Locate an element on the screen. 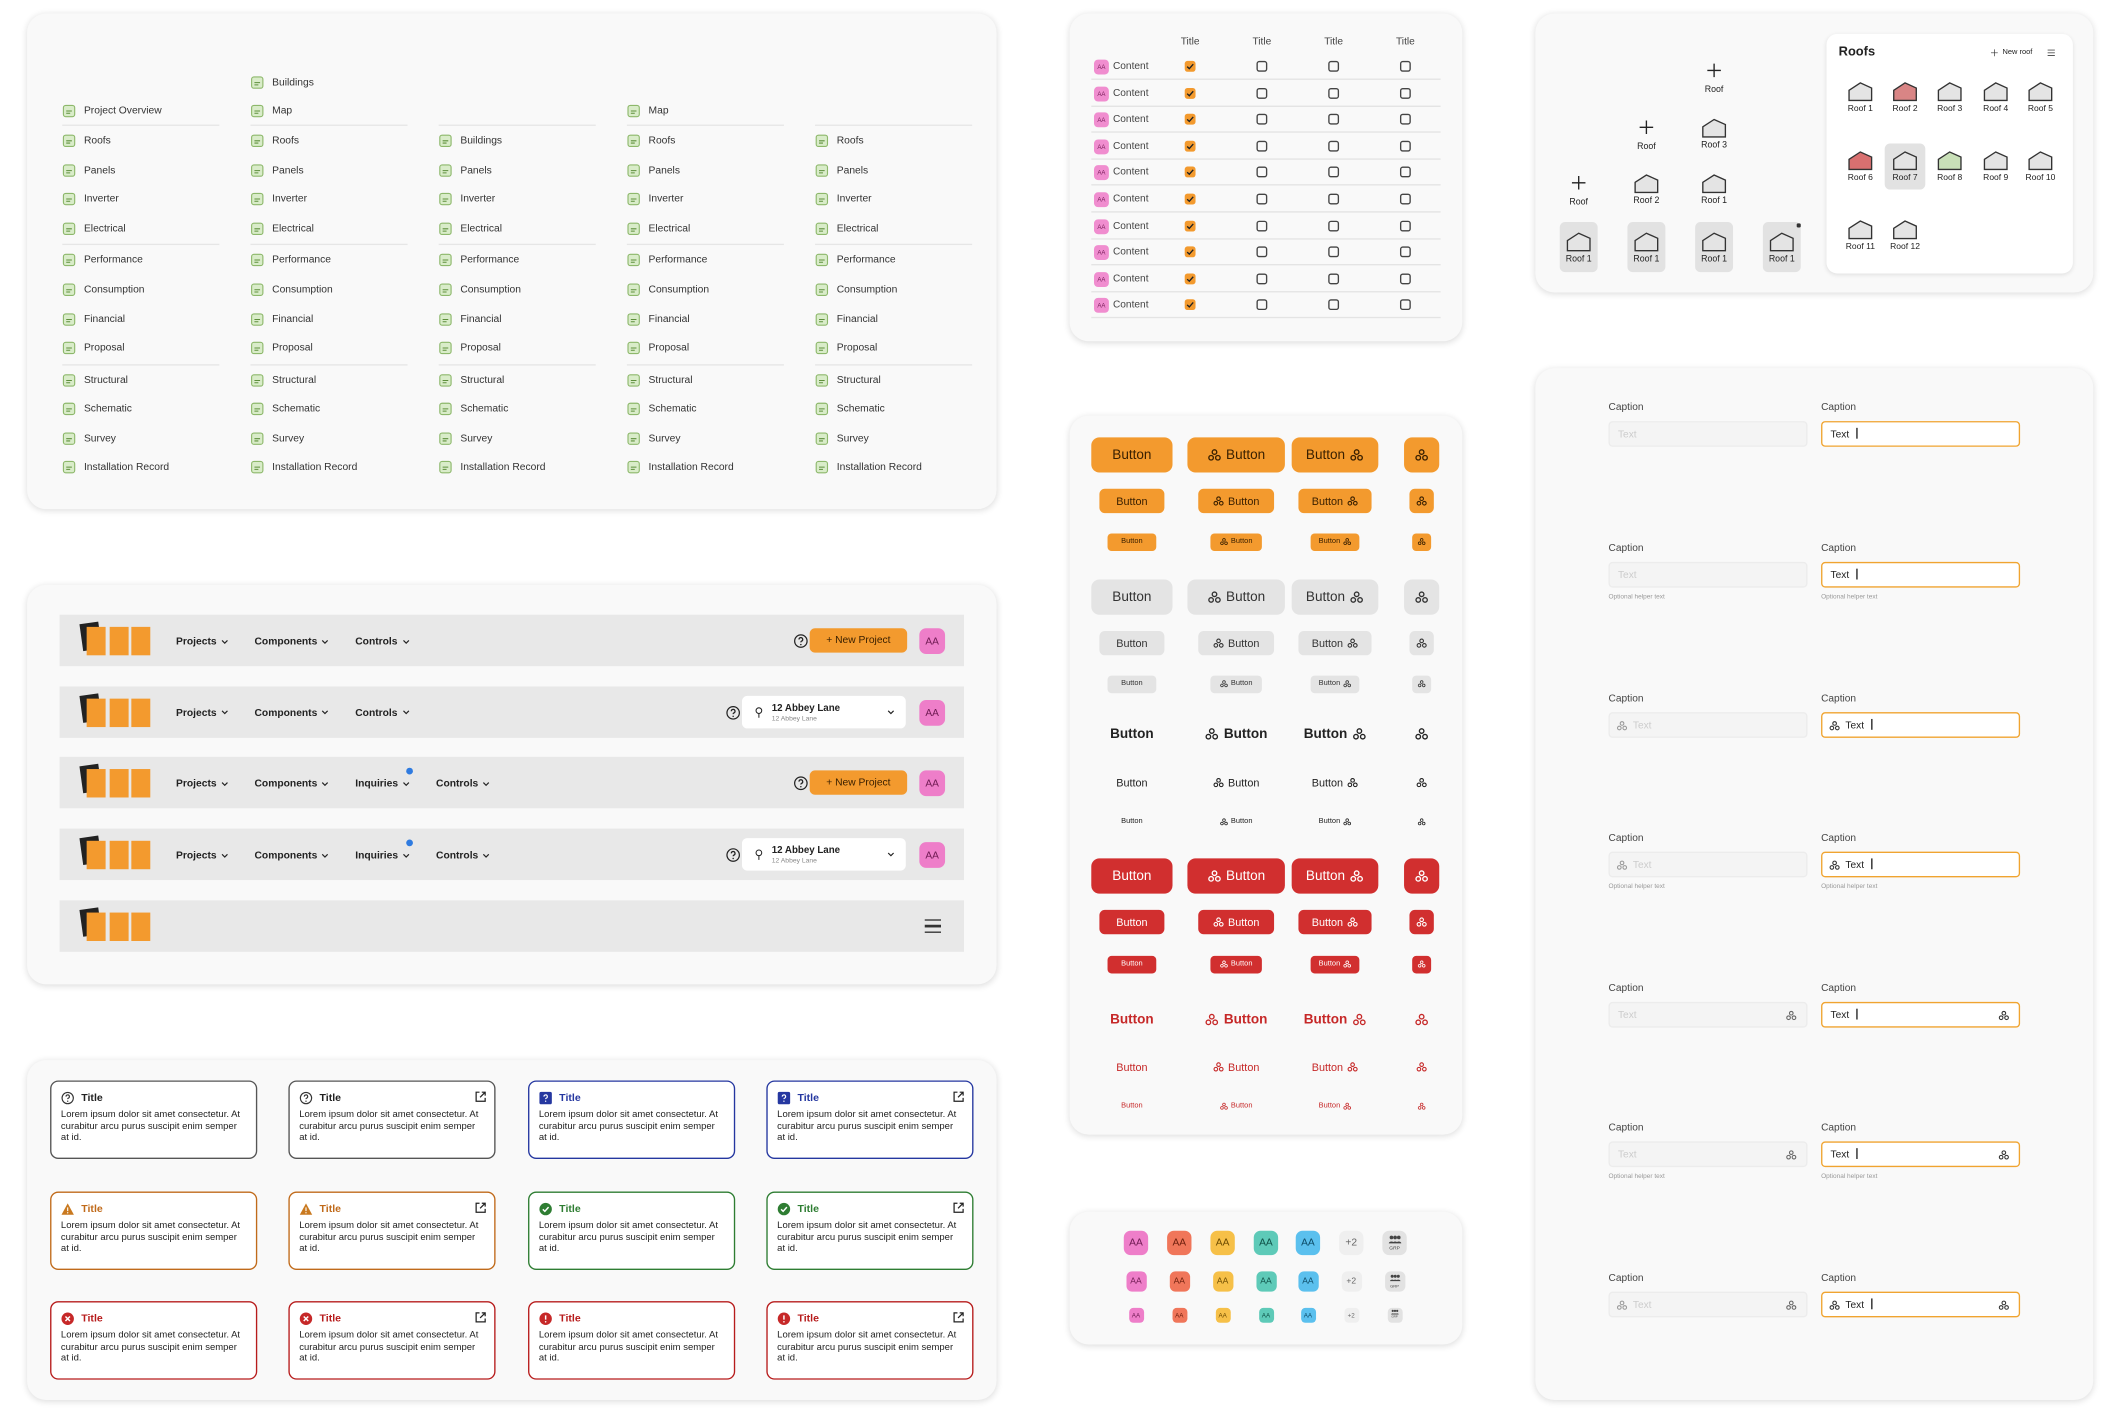  roof-label: Roof 2 is located at coordinates (1646, 201).